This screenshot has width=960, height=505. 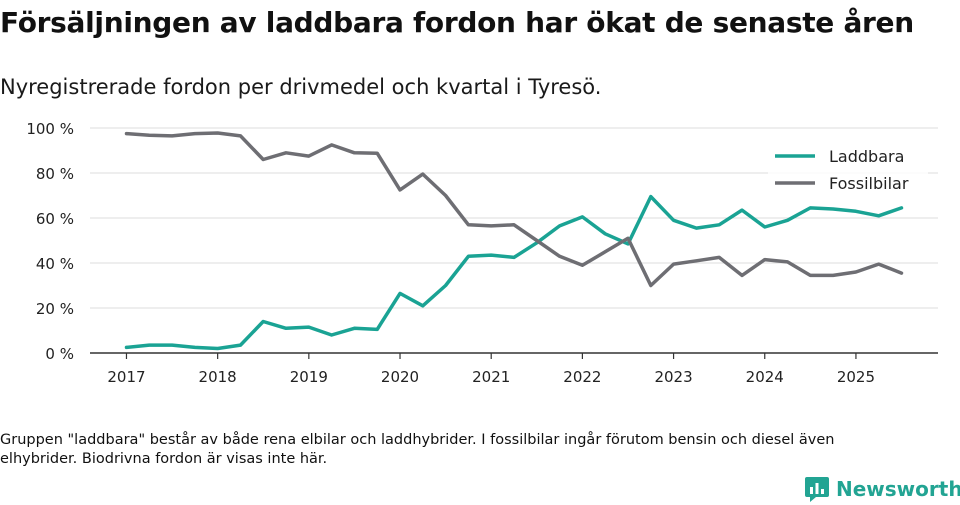 What do you see at coordinates (514, 369) in the screenshot?
I see `x-axis: 2017 2018 2019 2020 2021 2022 2023 2024 2025` at bounding box center [514, 369].